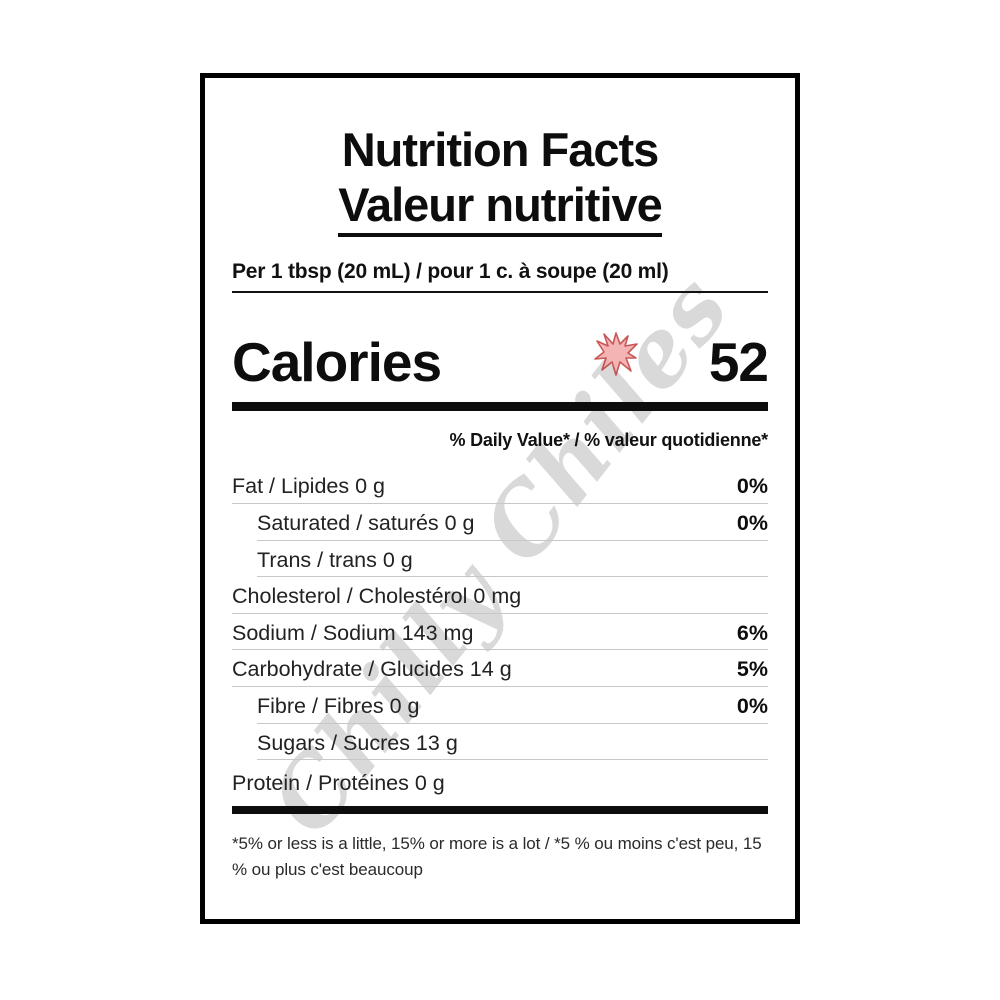  Describe the element at coordinates (500, 489) in the screenshot. I see `row-fat: Fat / Lipides 0 g 0%` at that location.